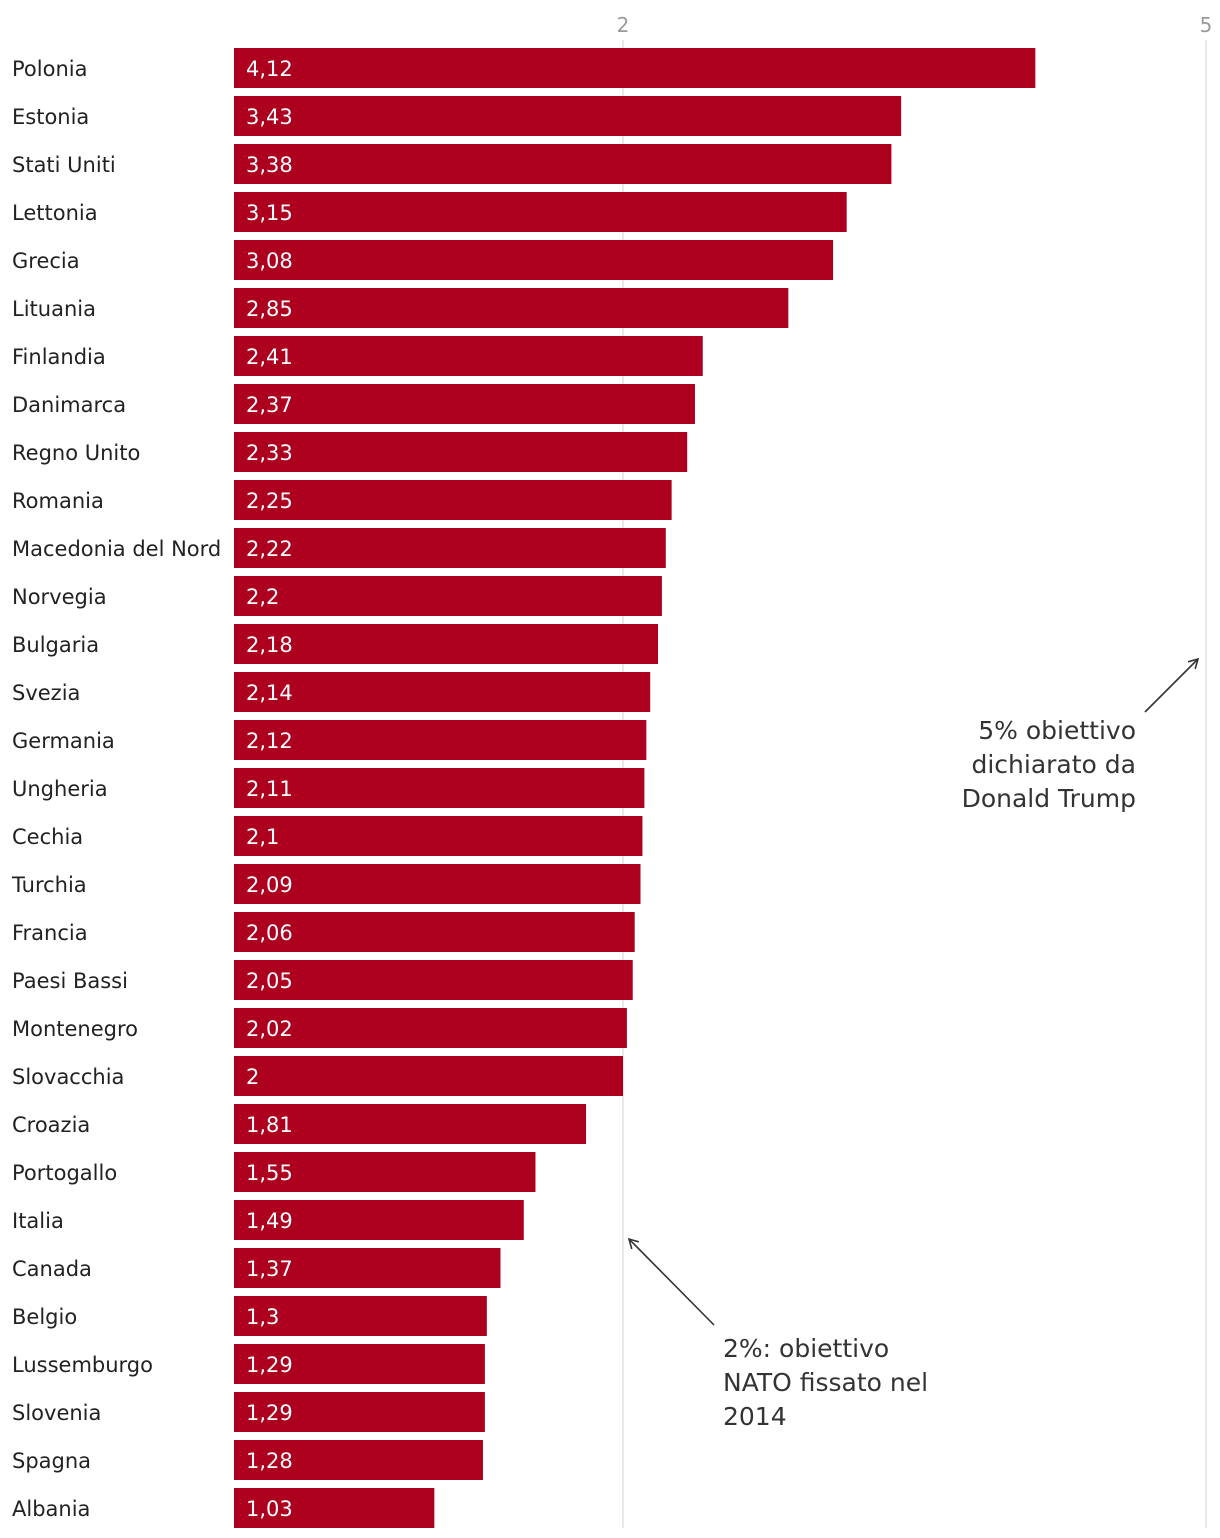  What do you see at coordinates (82, 1365) in the screenshot?
I see `category-label: Lussemburgo` at bounding box center [82, 1365].